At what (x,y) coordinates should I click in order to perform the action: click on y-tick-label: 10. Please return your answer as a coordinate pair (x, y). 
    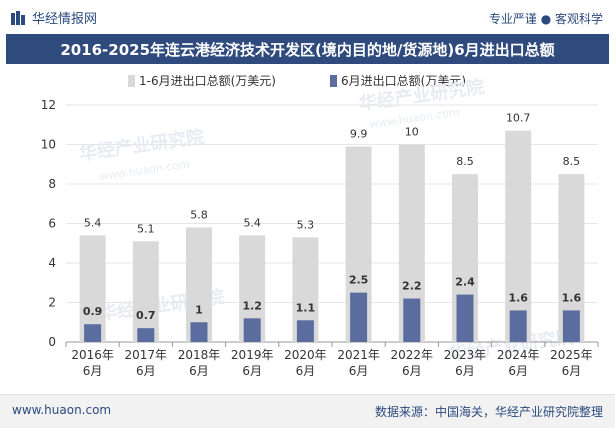
    Looking at the image, I should click on (48, 145).